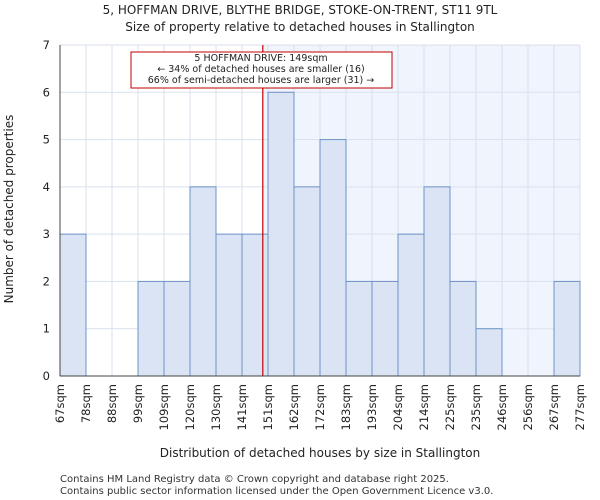  What do you see at coordinates (112, 403) in the screenshot?
I see `x-tick-label: 88sqm` at bounding box center [112, 403].